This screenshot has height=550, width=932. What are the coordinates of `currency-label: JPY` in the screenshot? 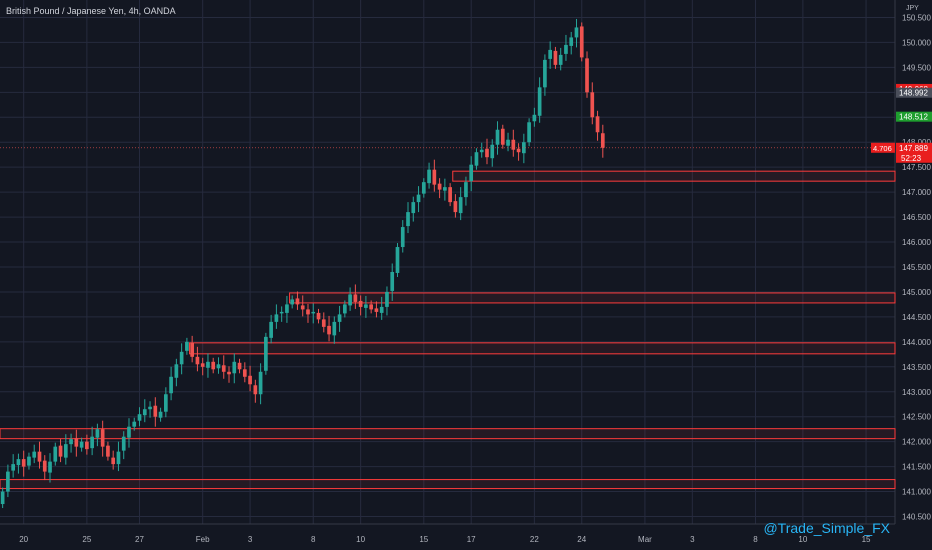 It's located at (912, 8).